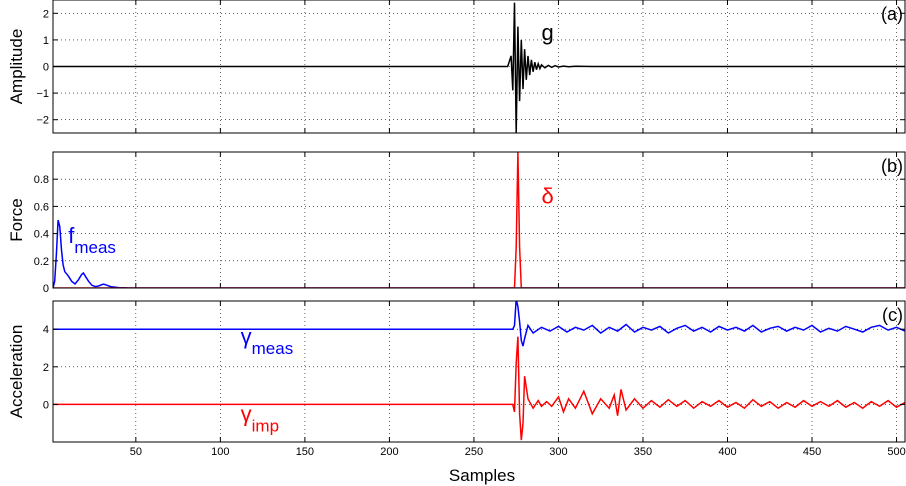 The height and width of the screenshot is (486, 906). I want to click on x-tick-label: 350, so click(643, 452).